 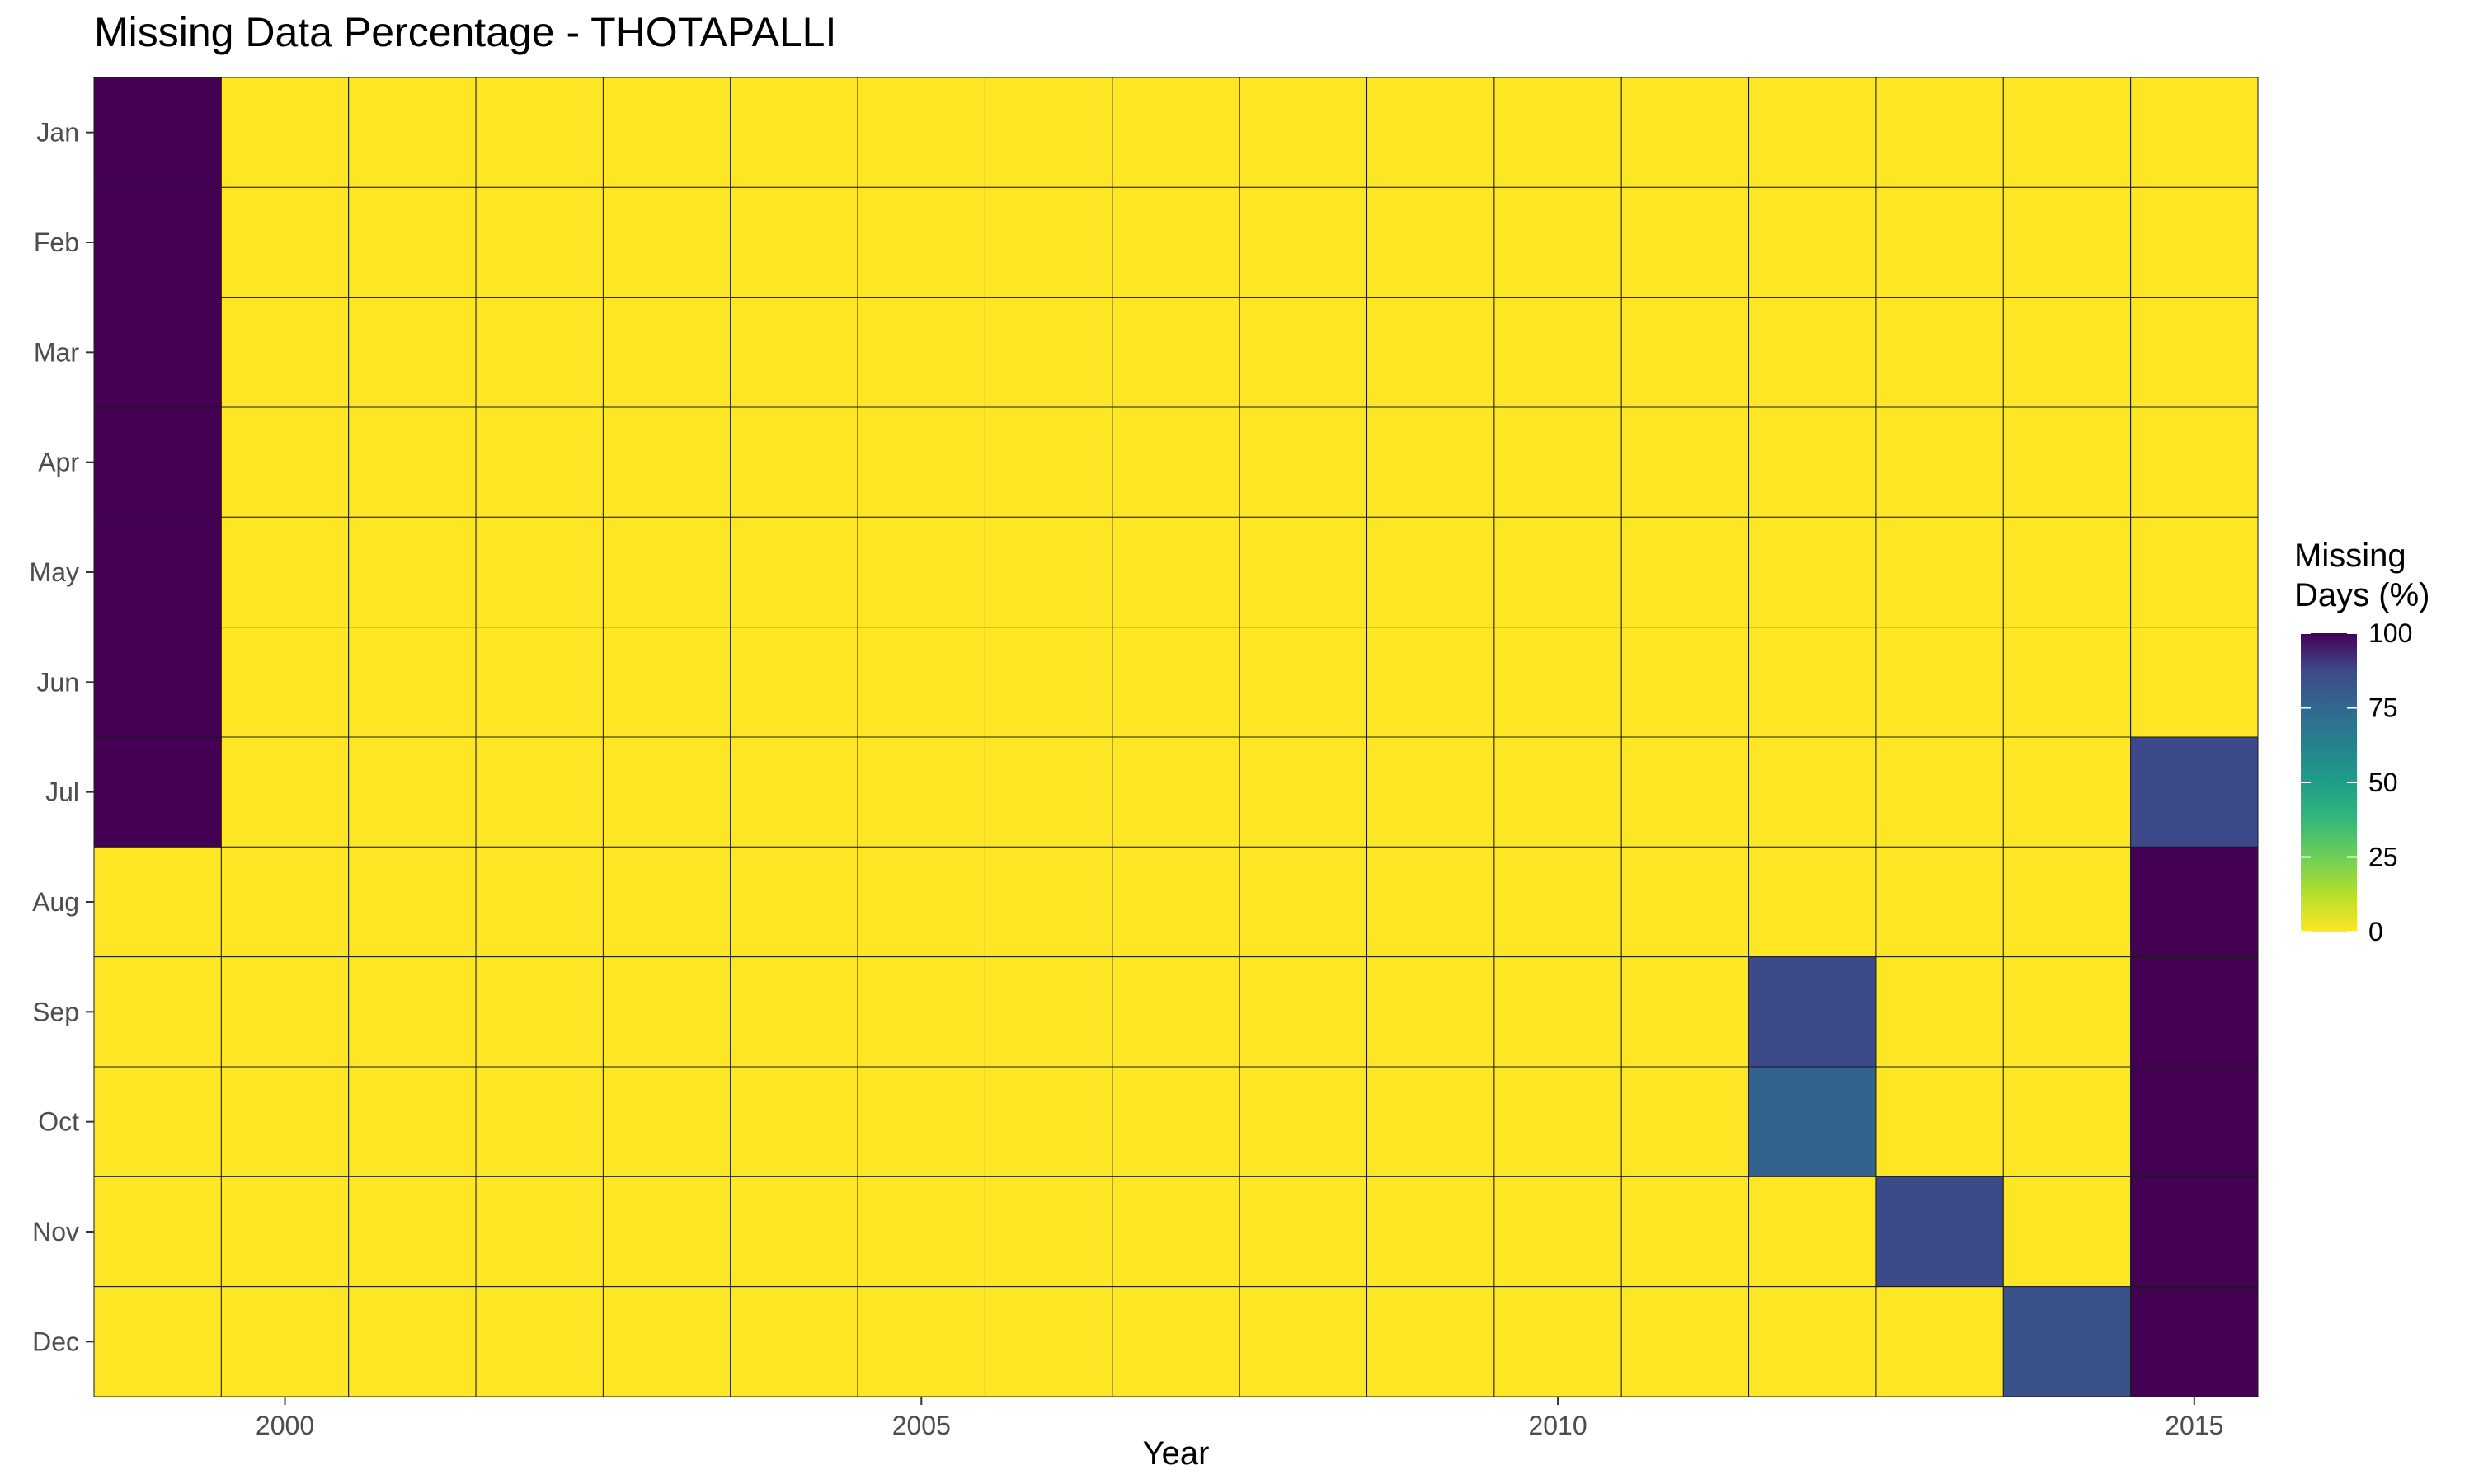 I want to click on y-tick-label-jan: Jan, so click(x=57, y=133).